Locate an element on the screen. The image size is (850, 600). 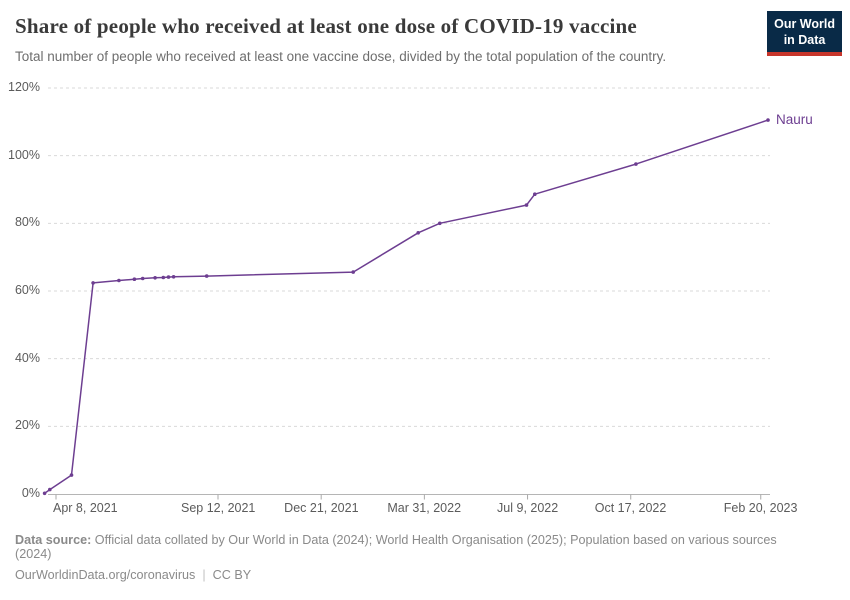
y-axis-label: 20% is located at coordinates (27, 425).